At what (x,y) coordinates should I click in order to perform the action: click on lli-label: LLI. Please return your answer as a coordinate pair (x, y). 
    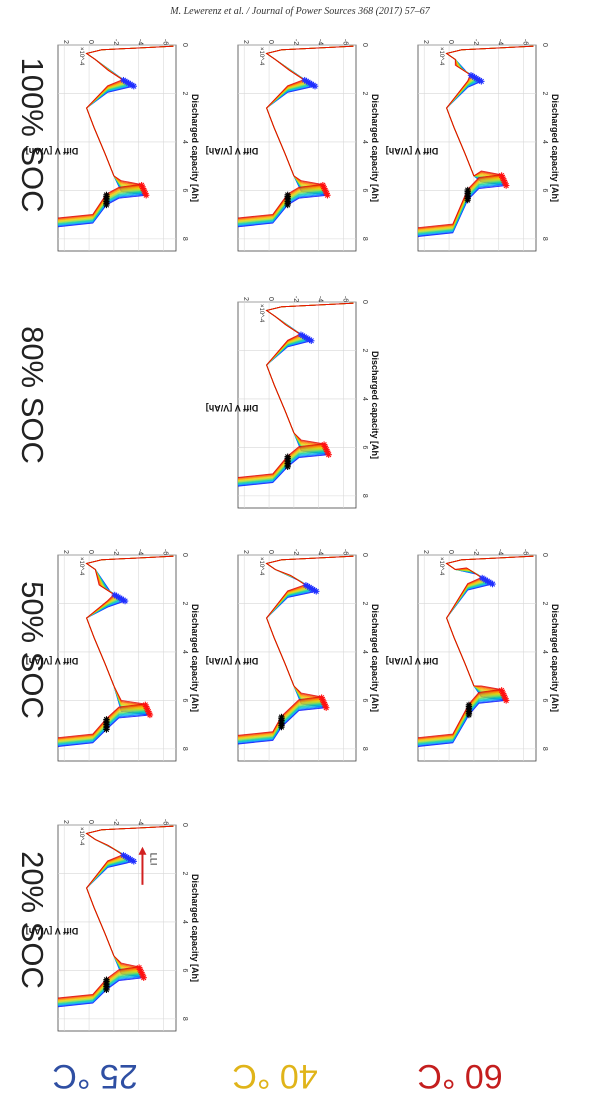
    Looking at the image, I should click on (153, 859).